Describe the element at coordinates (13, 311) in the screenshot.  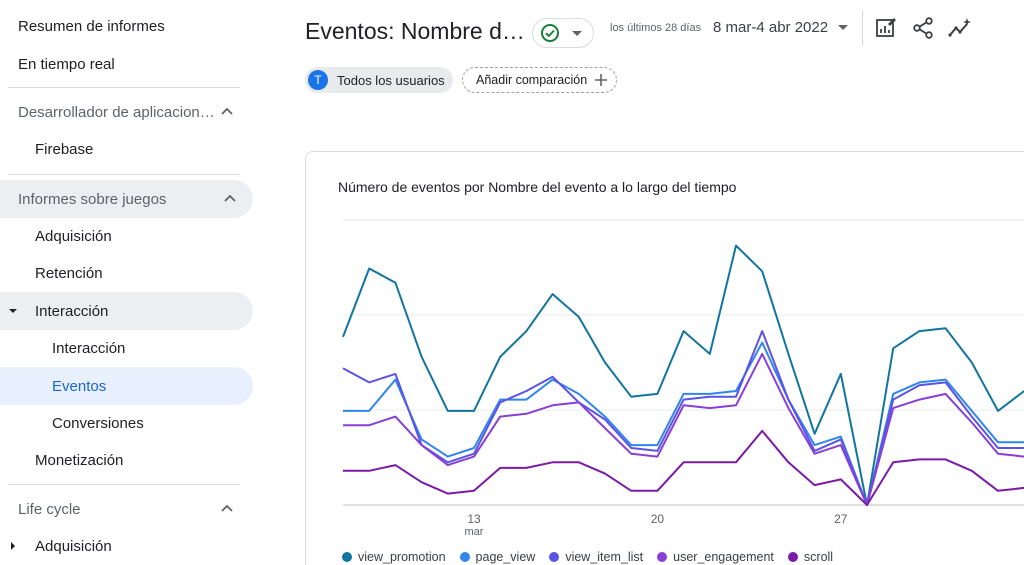
I see `caret-down-icon` at that location.